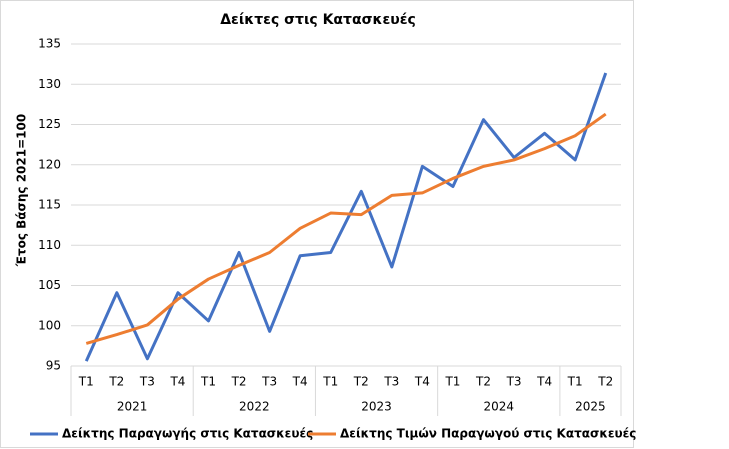 Image resolution: width=729 pixels, height=449 pixels. What do you see at coordinates (254, 407) in the screenshot?
I see `x-group-label: 2022` at bounding box center [254, 407].